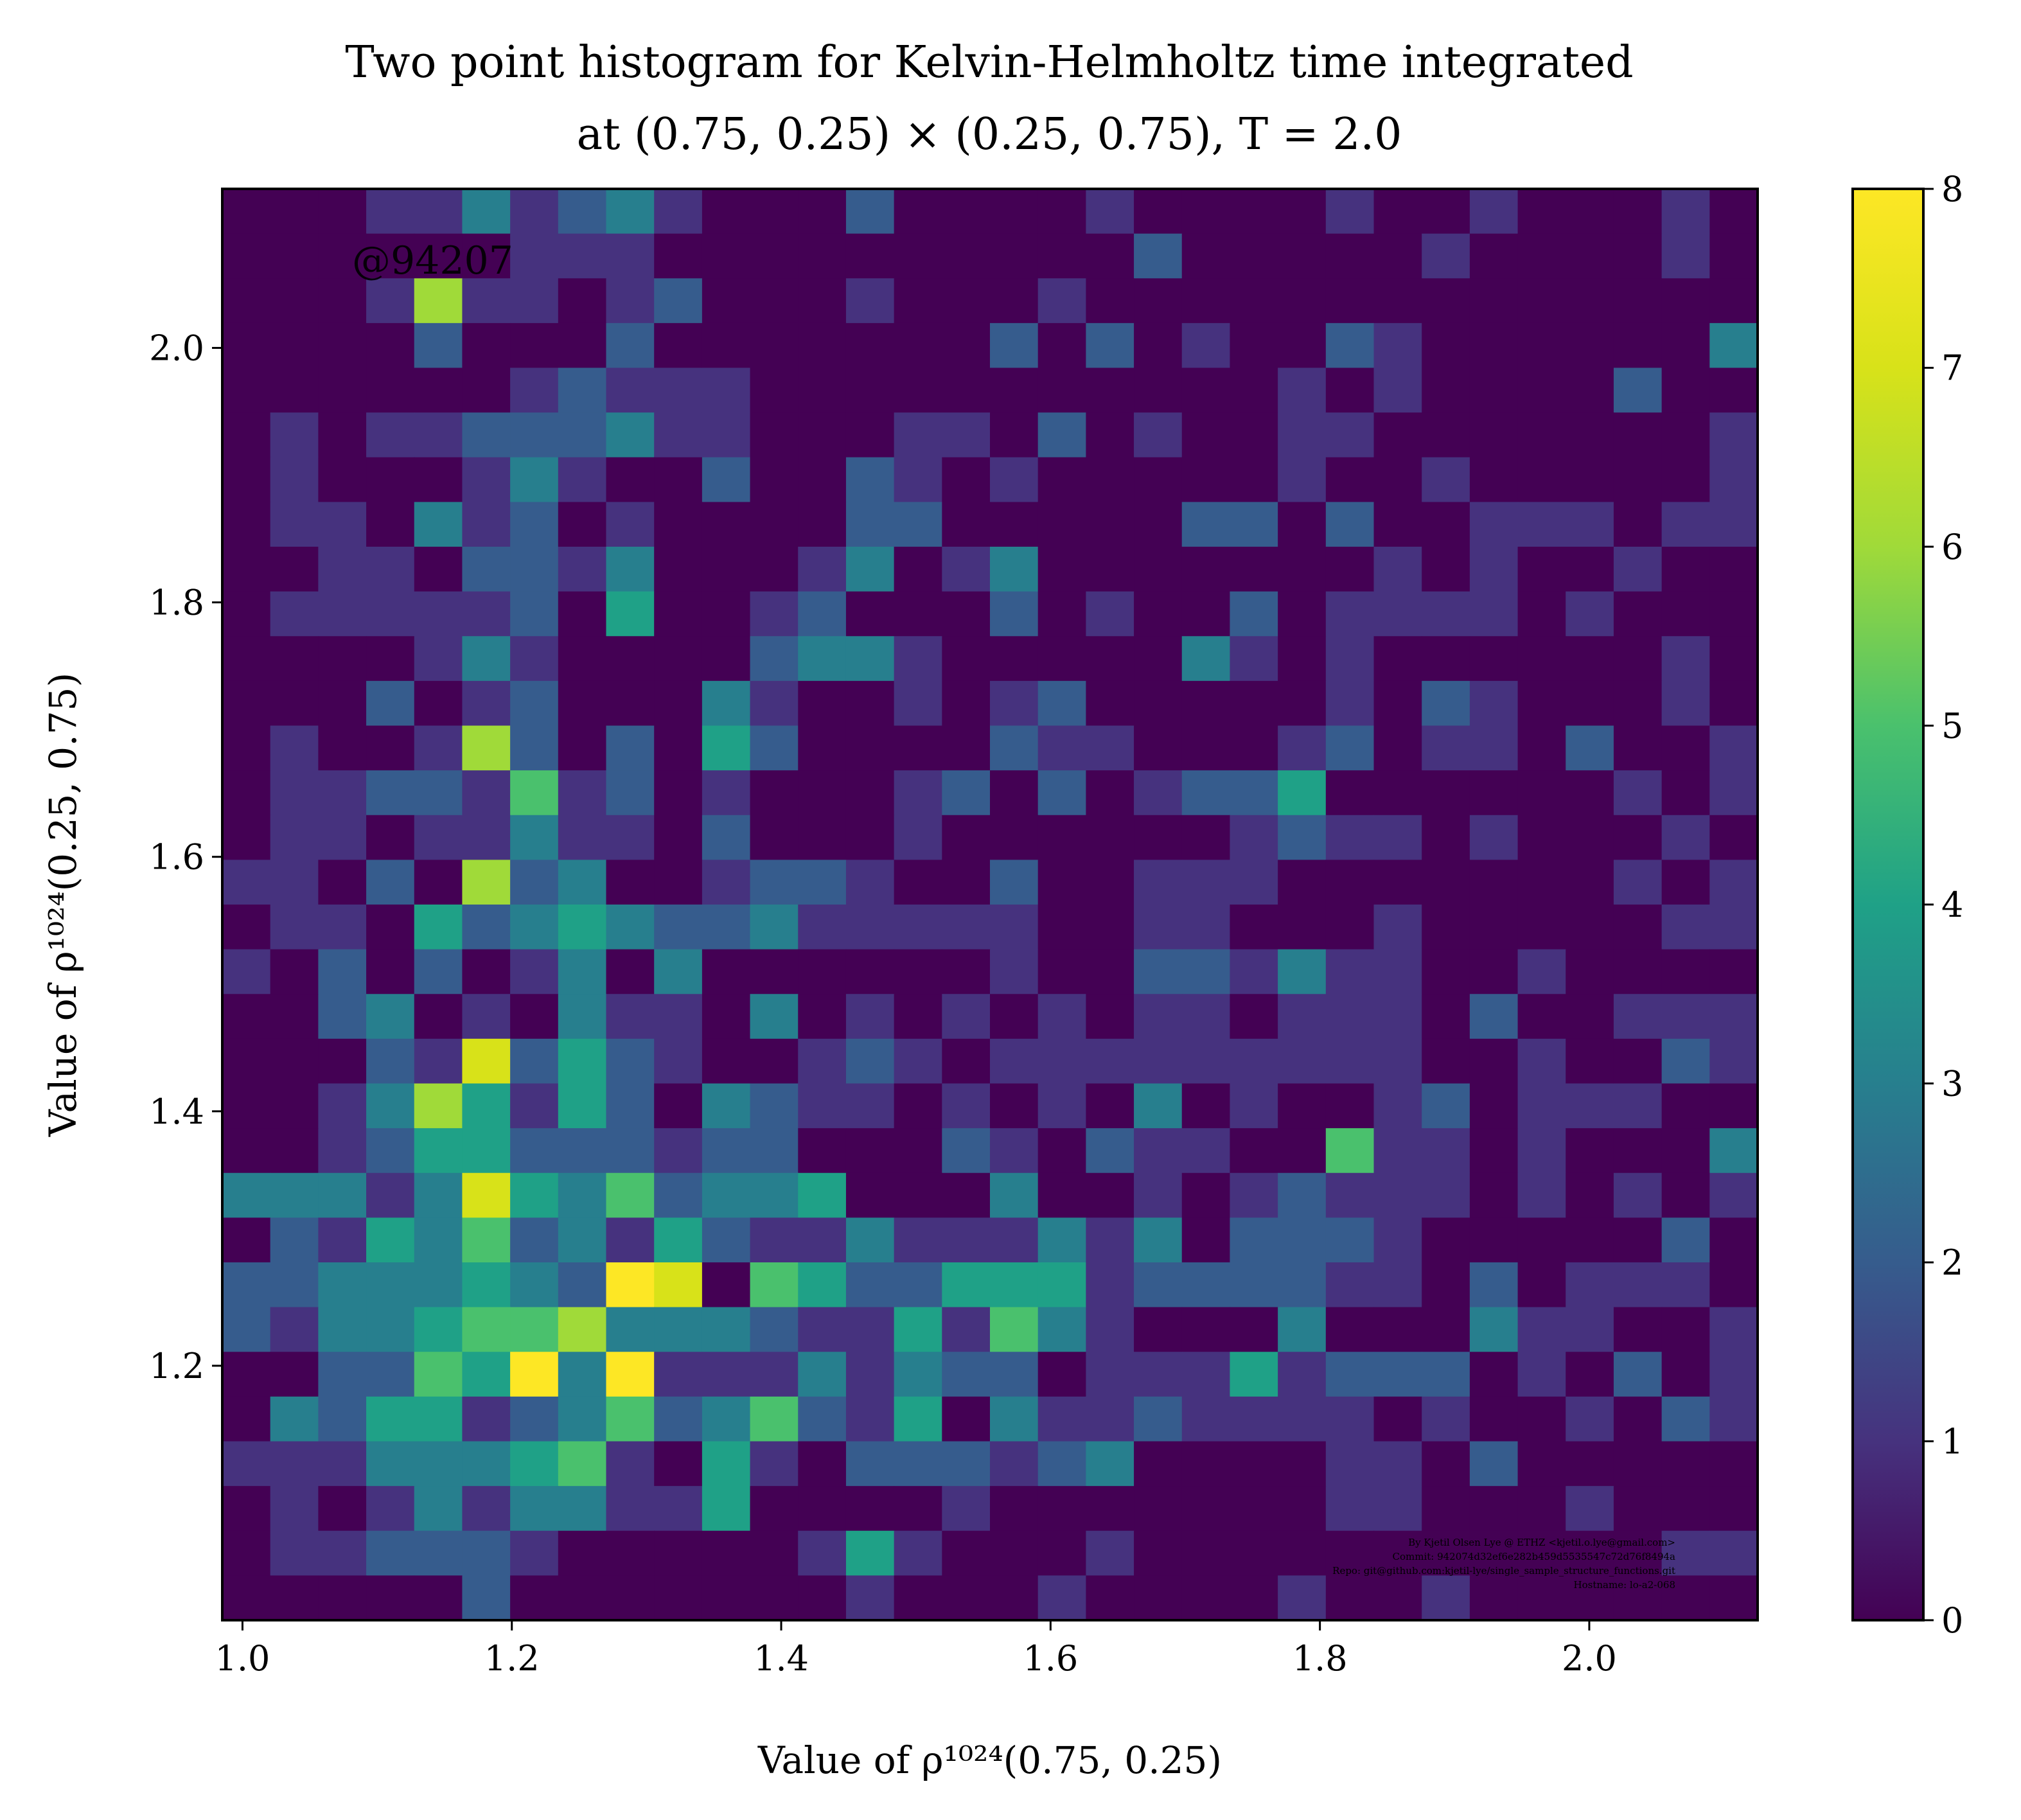  Describe the element at coordinates (989, 1760) in the screenshot. I see `x-axis-label: Value of ρ¹⁰²⁴(0.75, 0.25)` at that location.